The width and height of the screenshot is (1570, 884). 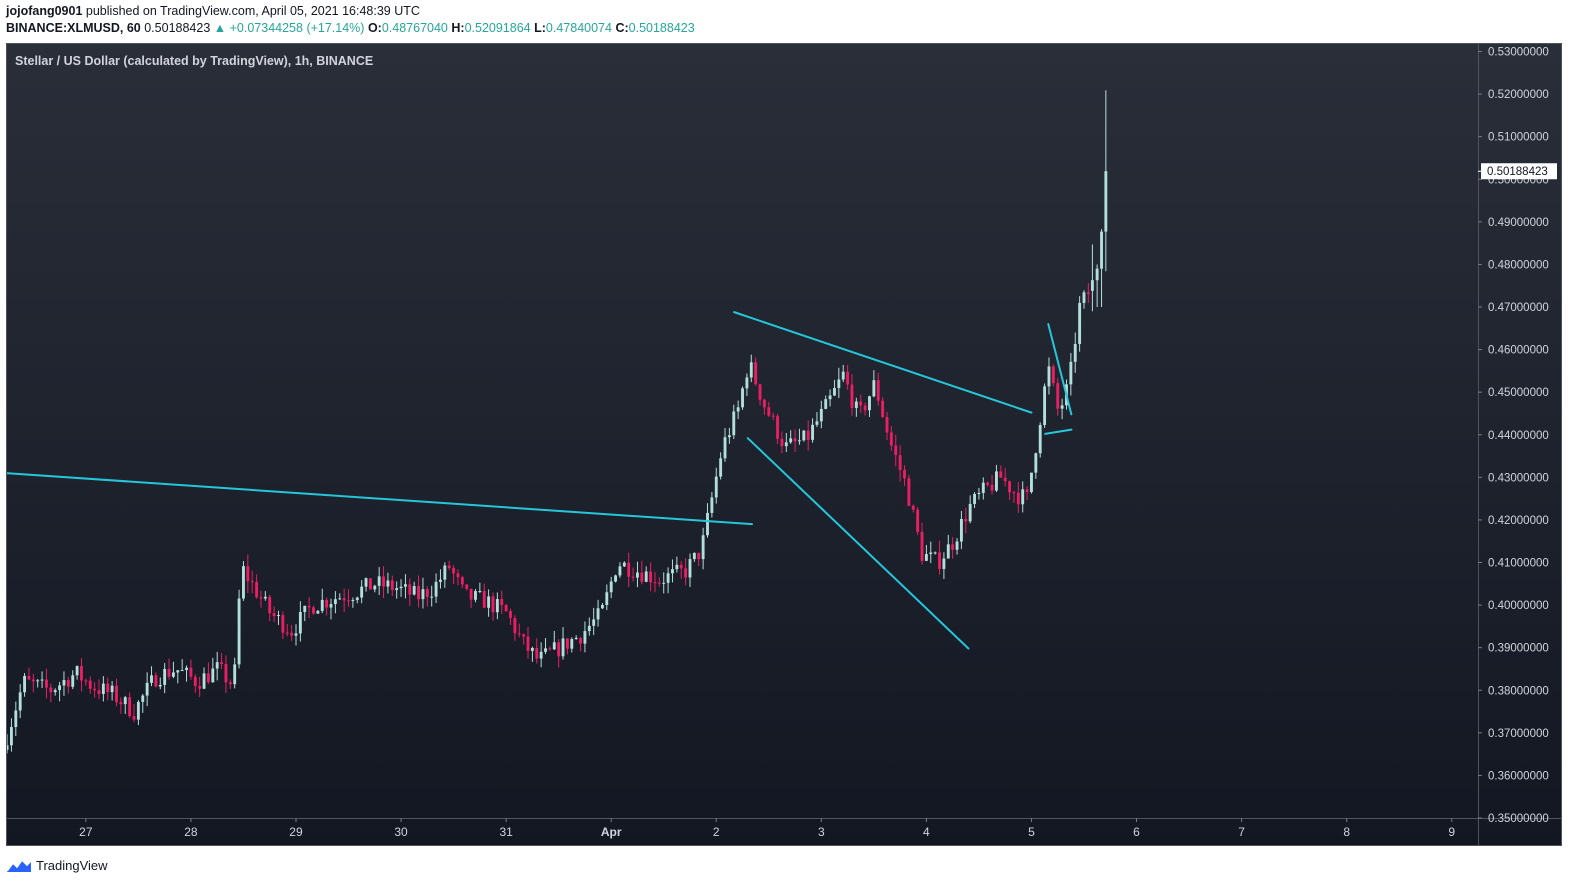 I want to click on time-tick-label: 2, so click(x=716, y=832).